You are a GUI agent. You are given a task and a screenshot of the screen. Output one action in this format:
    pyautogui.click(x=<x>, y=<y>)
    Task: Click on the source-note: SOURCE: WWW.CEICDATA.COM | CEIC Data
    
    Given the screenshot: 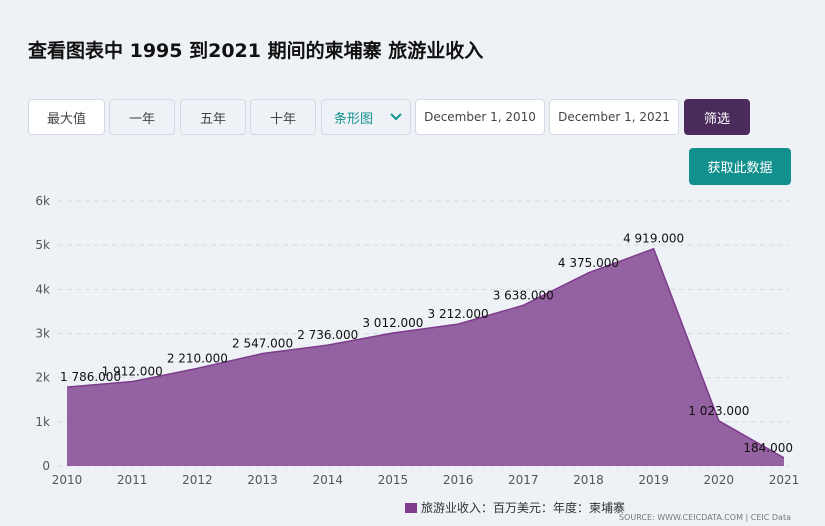 What is the action you would take?
    pyautogui.click(x=705, y=517)
    